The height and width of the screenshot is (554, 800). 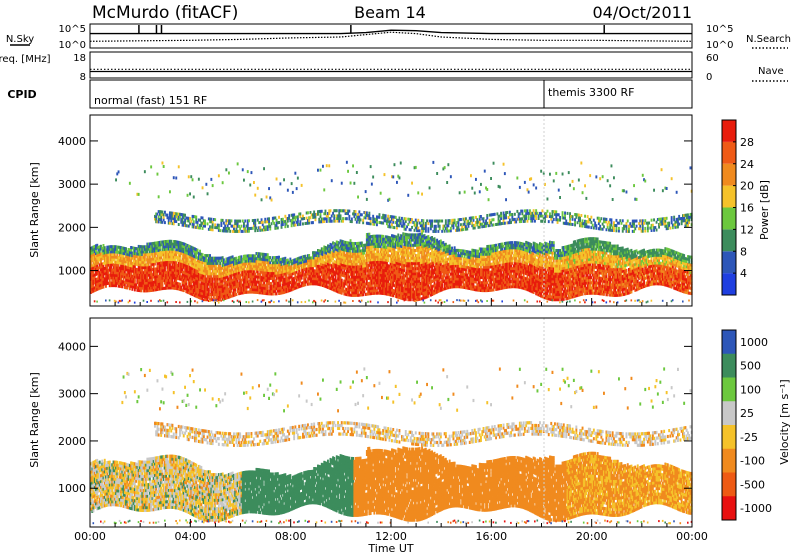 I want to click on cpid-panel: CPID normal (fast) 151 RF themis 3300 RF, so click(x=350, y=94).